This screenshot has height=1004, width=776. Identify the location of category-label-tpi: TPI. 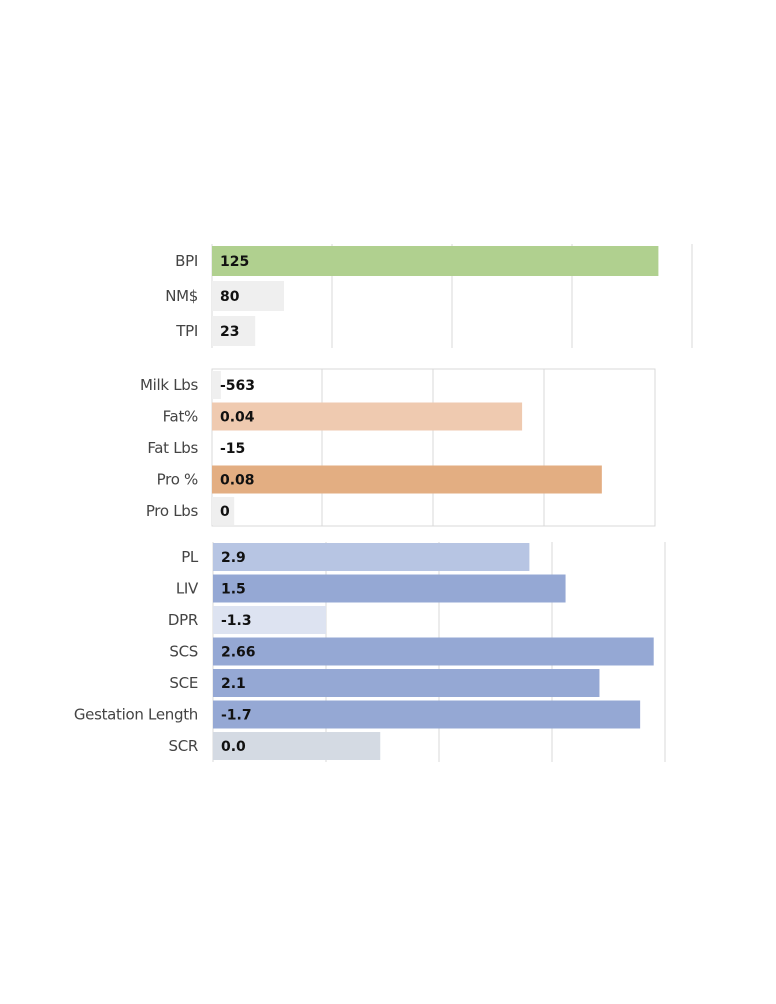
(186, 331).